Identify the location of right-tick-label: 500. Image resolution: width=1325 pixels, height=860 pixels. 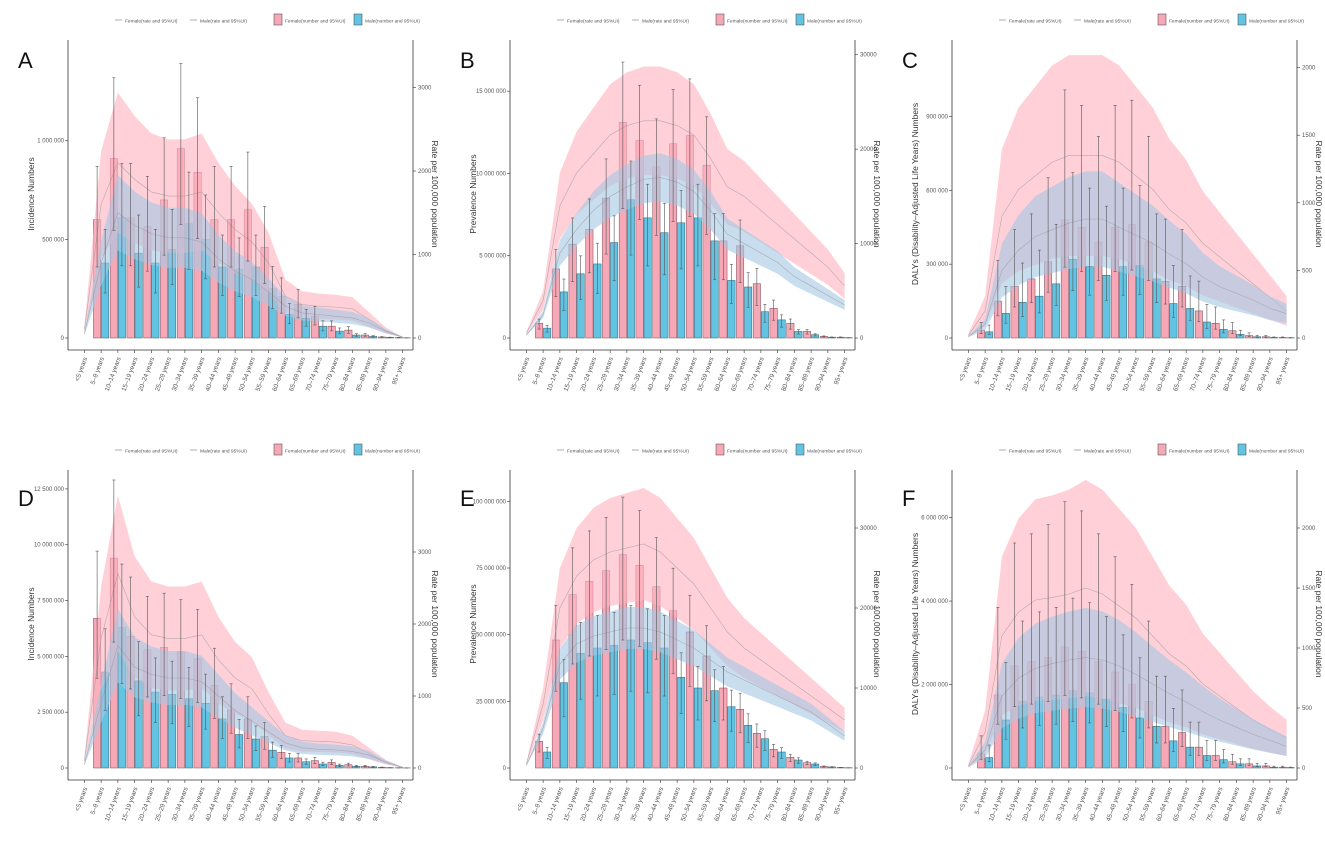
(1307, 271).